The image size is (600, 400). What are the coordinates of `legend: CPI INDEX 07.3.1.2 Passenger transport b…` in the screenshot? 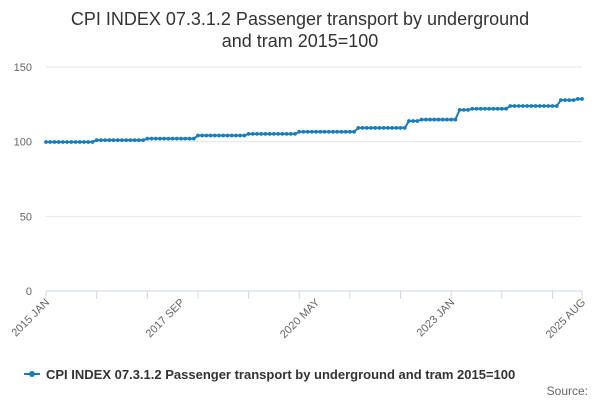 It's located at (269, 374).